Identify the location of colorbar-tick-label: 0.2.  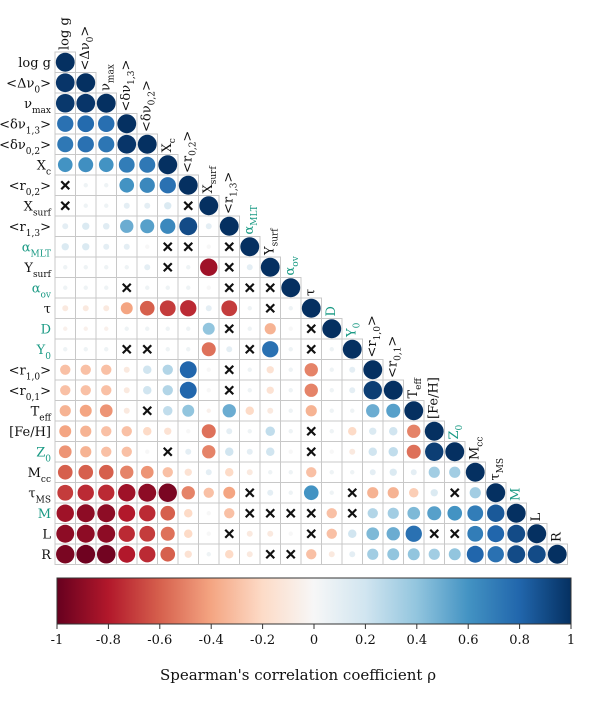
(365, 640).